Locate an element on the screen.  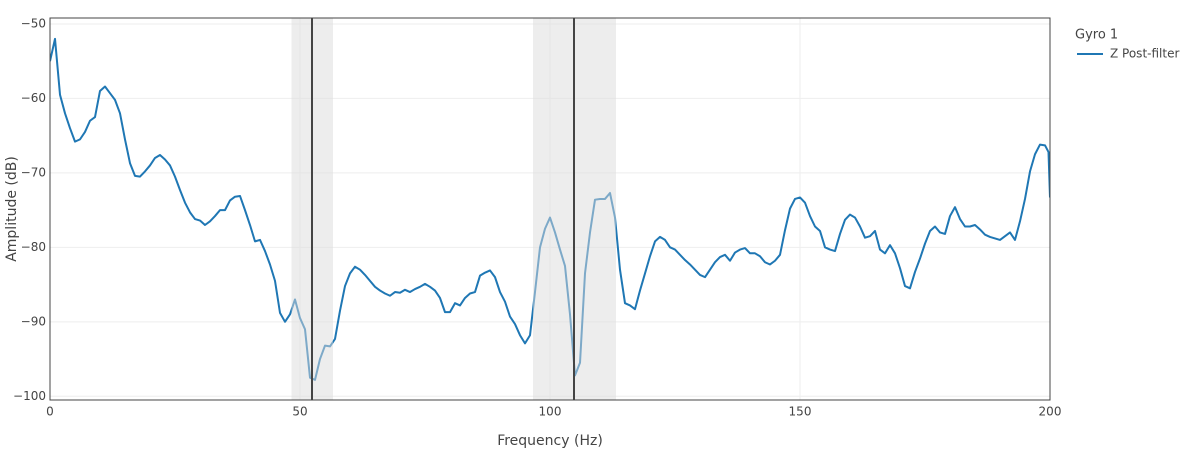
y-tick-label: −50 is located at coordinates (33, 23).